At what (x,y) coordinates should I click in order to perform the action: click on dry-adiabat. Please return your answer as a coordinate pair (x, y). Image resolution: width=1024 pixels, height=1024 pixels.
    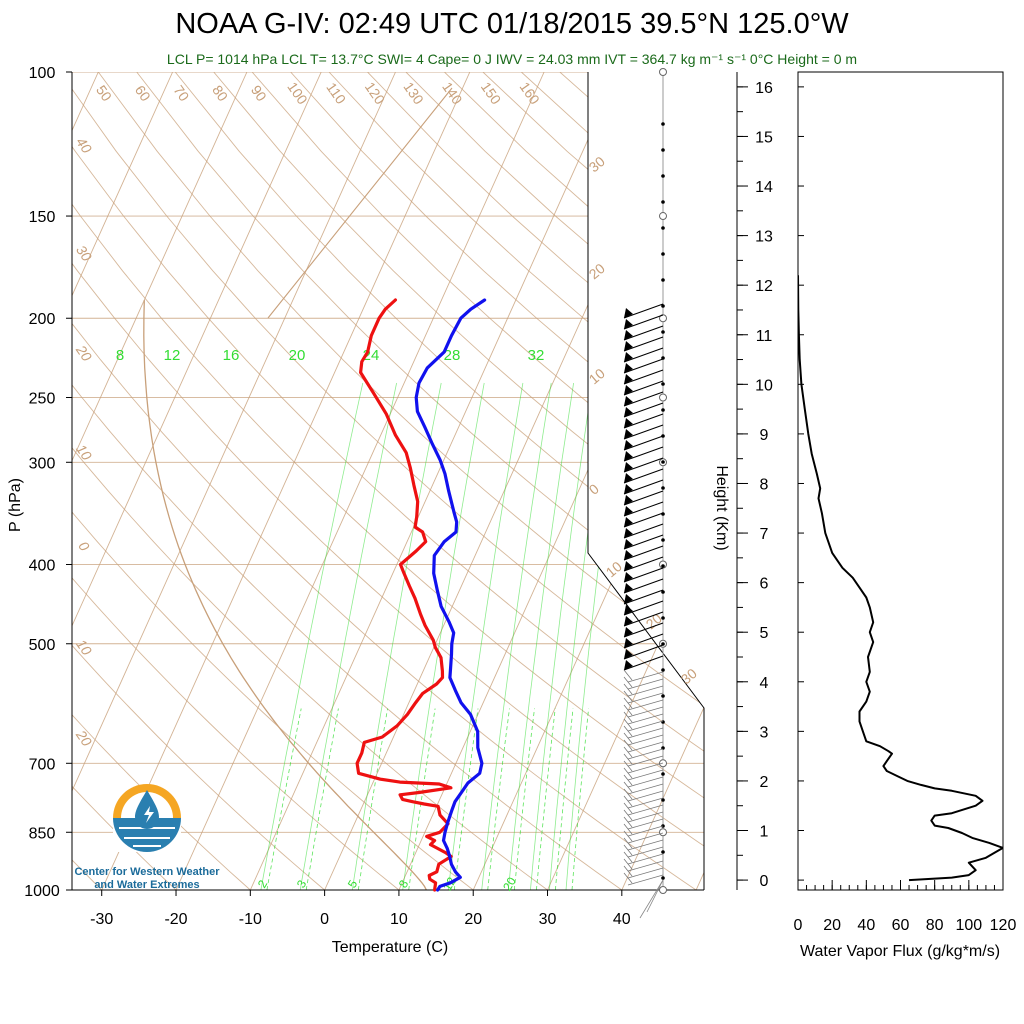
    Looking at the image, I should click on (134, 481).